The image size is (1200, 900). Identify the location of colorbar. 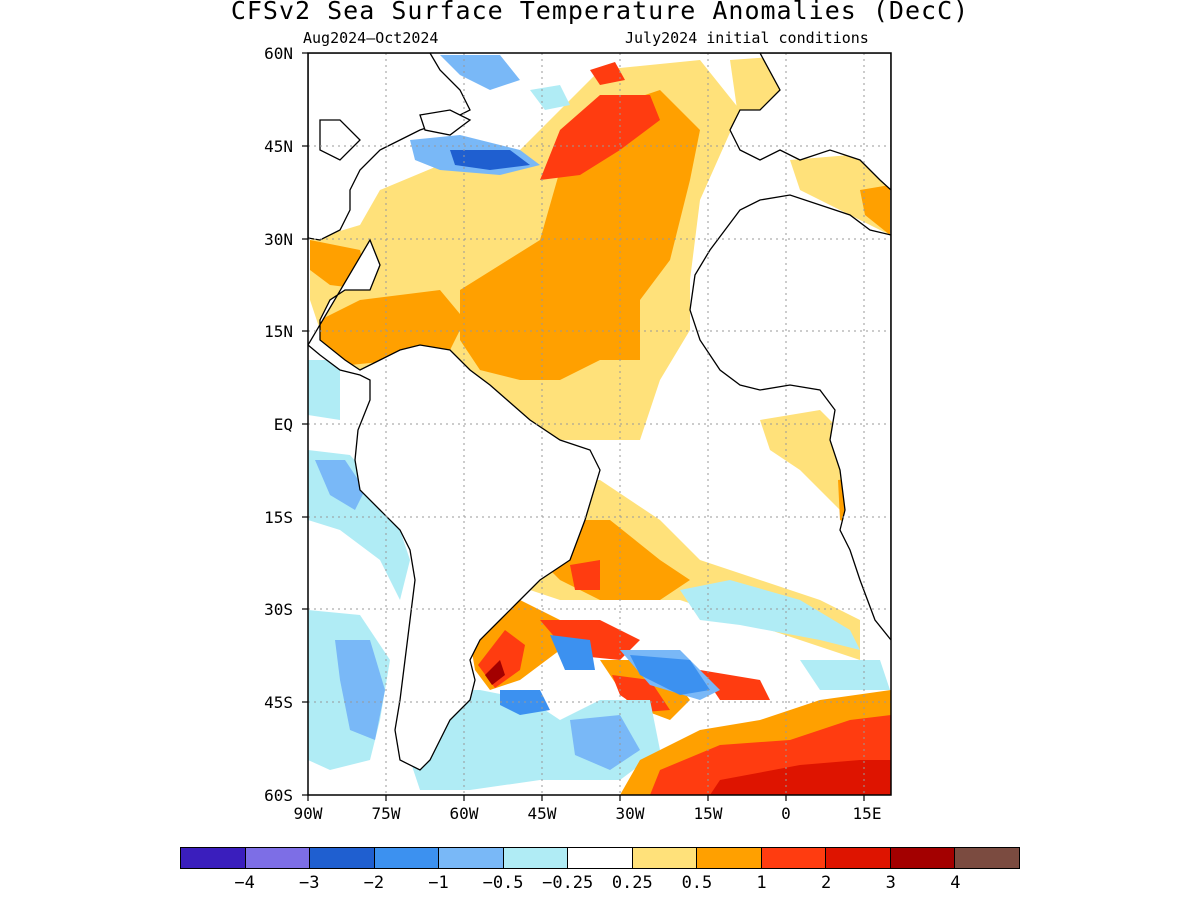
(600, 858).